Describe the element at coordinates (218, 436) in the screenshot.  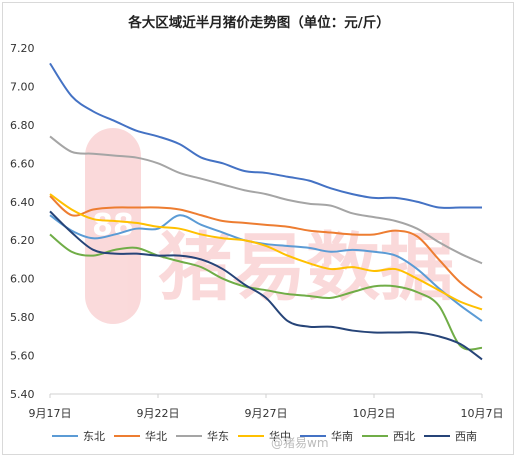
I see `legend-label: 华东` at that location.